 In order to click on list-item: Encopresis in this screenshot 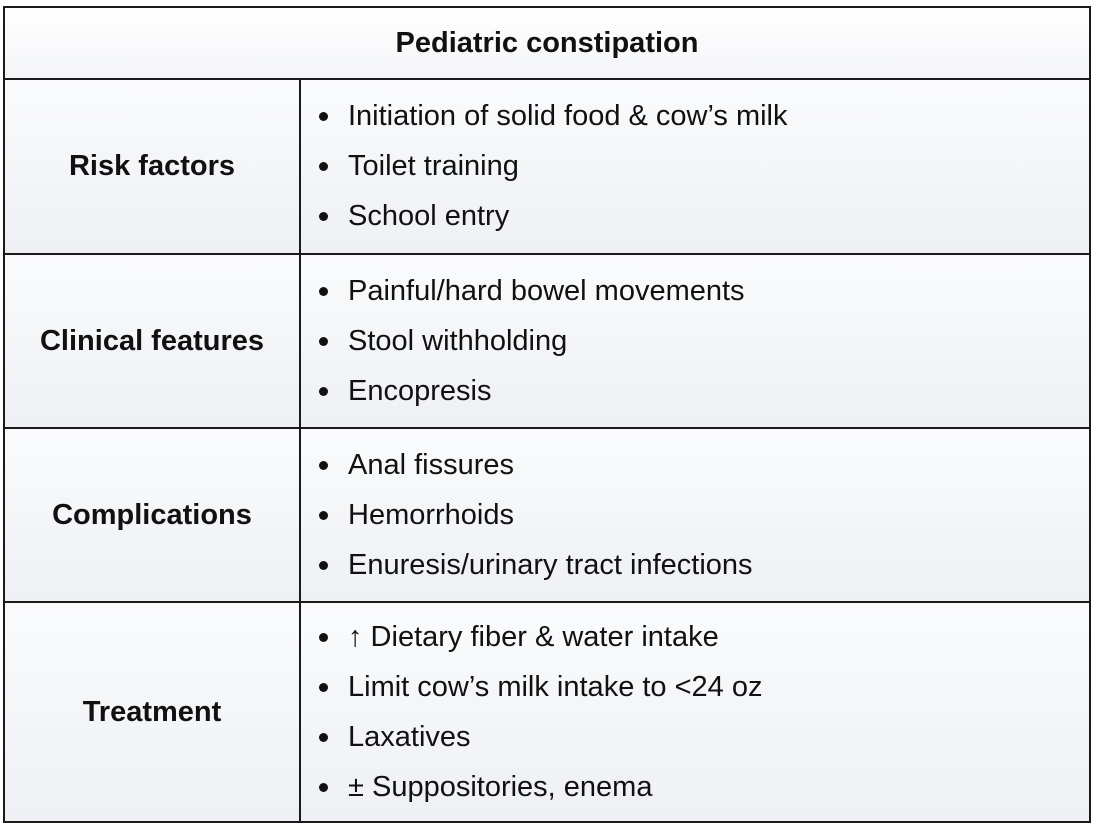, I will do `click(704, 391)`.